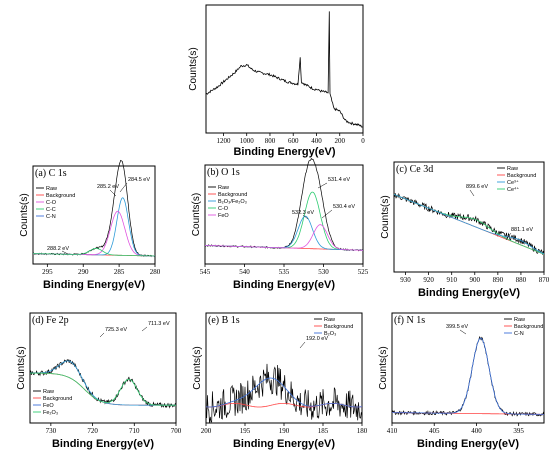 This screenshot has height=454, width=550. Describe the element at coordinates (205, 272) in the screenshot. I see `x-tick-label: 545` at that location.